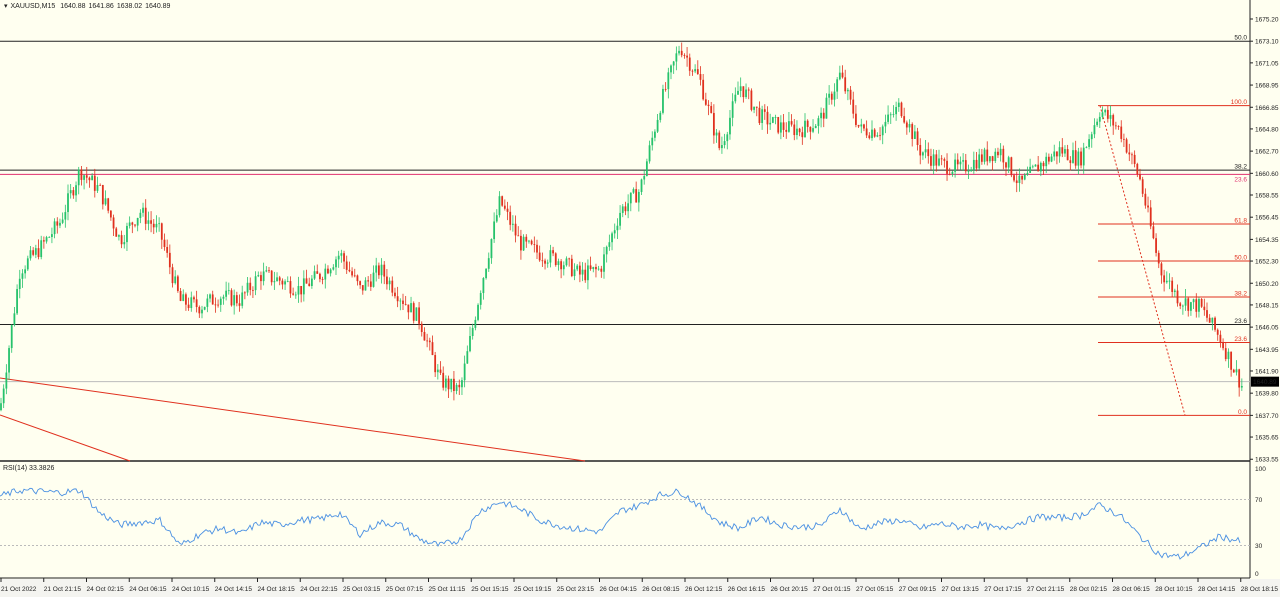 The image size is (1280, 597). I want to click on time-tick-label: 27 Oct 13:15, so click(961, 589).